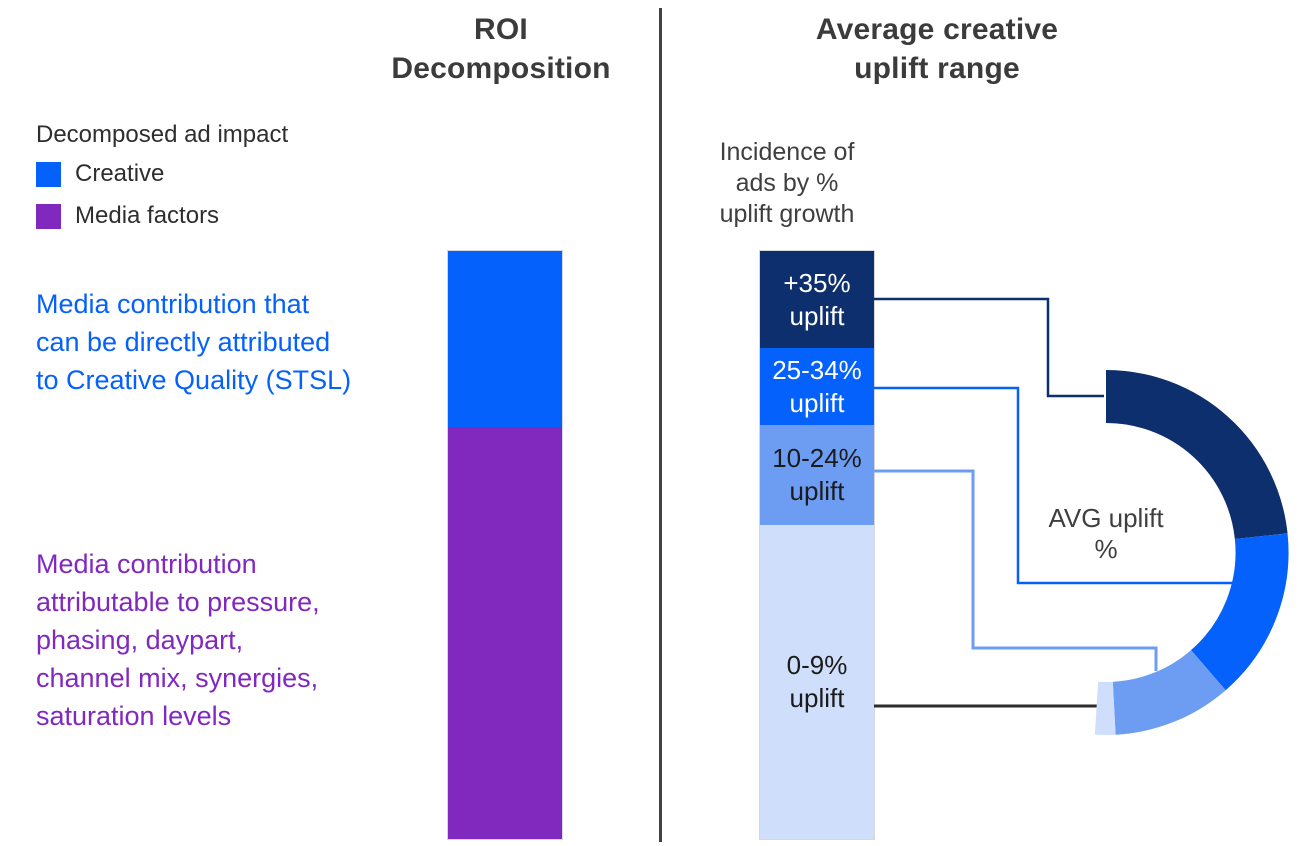 The image size is (1312, 846). What do you see at coordinates (140, 640) in the screenshot?
I see `media-note-line: phasing, daypart,` at bounding box center [140, 640].